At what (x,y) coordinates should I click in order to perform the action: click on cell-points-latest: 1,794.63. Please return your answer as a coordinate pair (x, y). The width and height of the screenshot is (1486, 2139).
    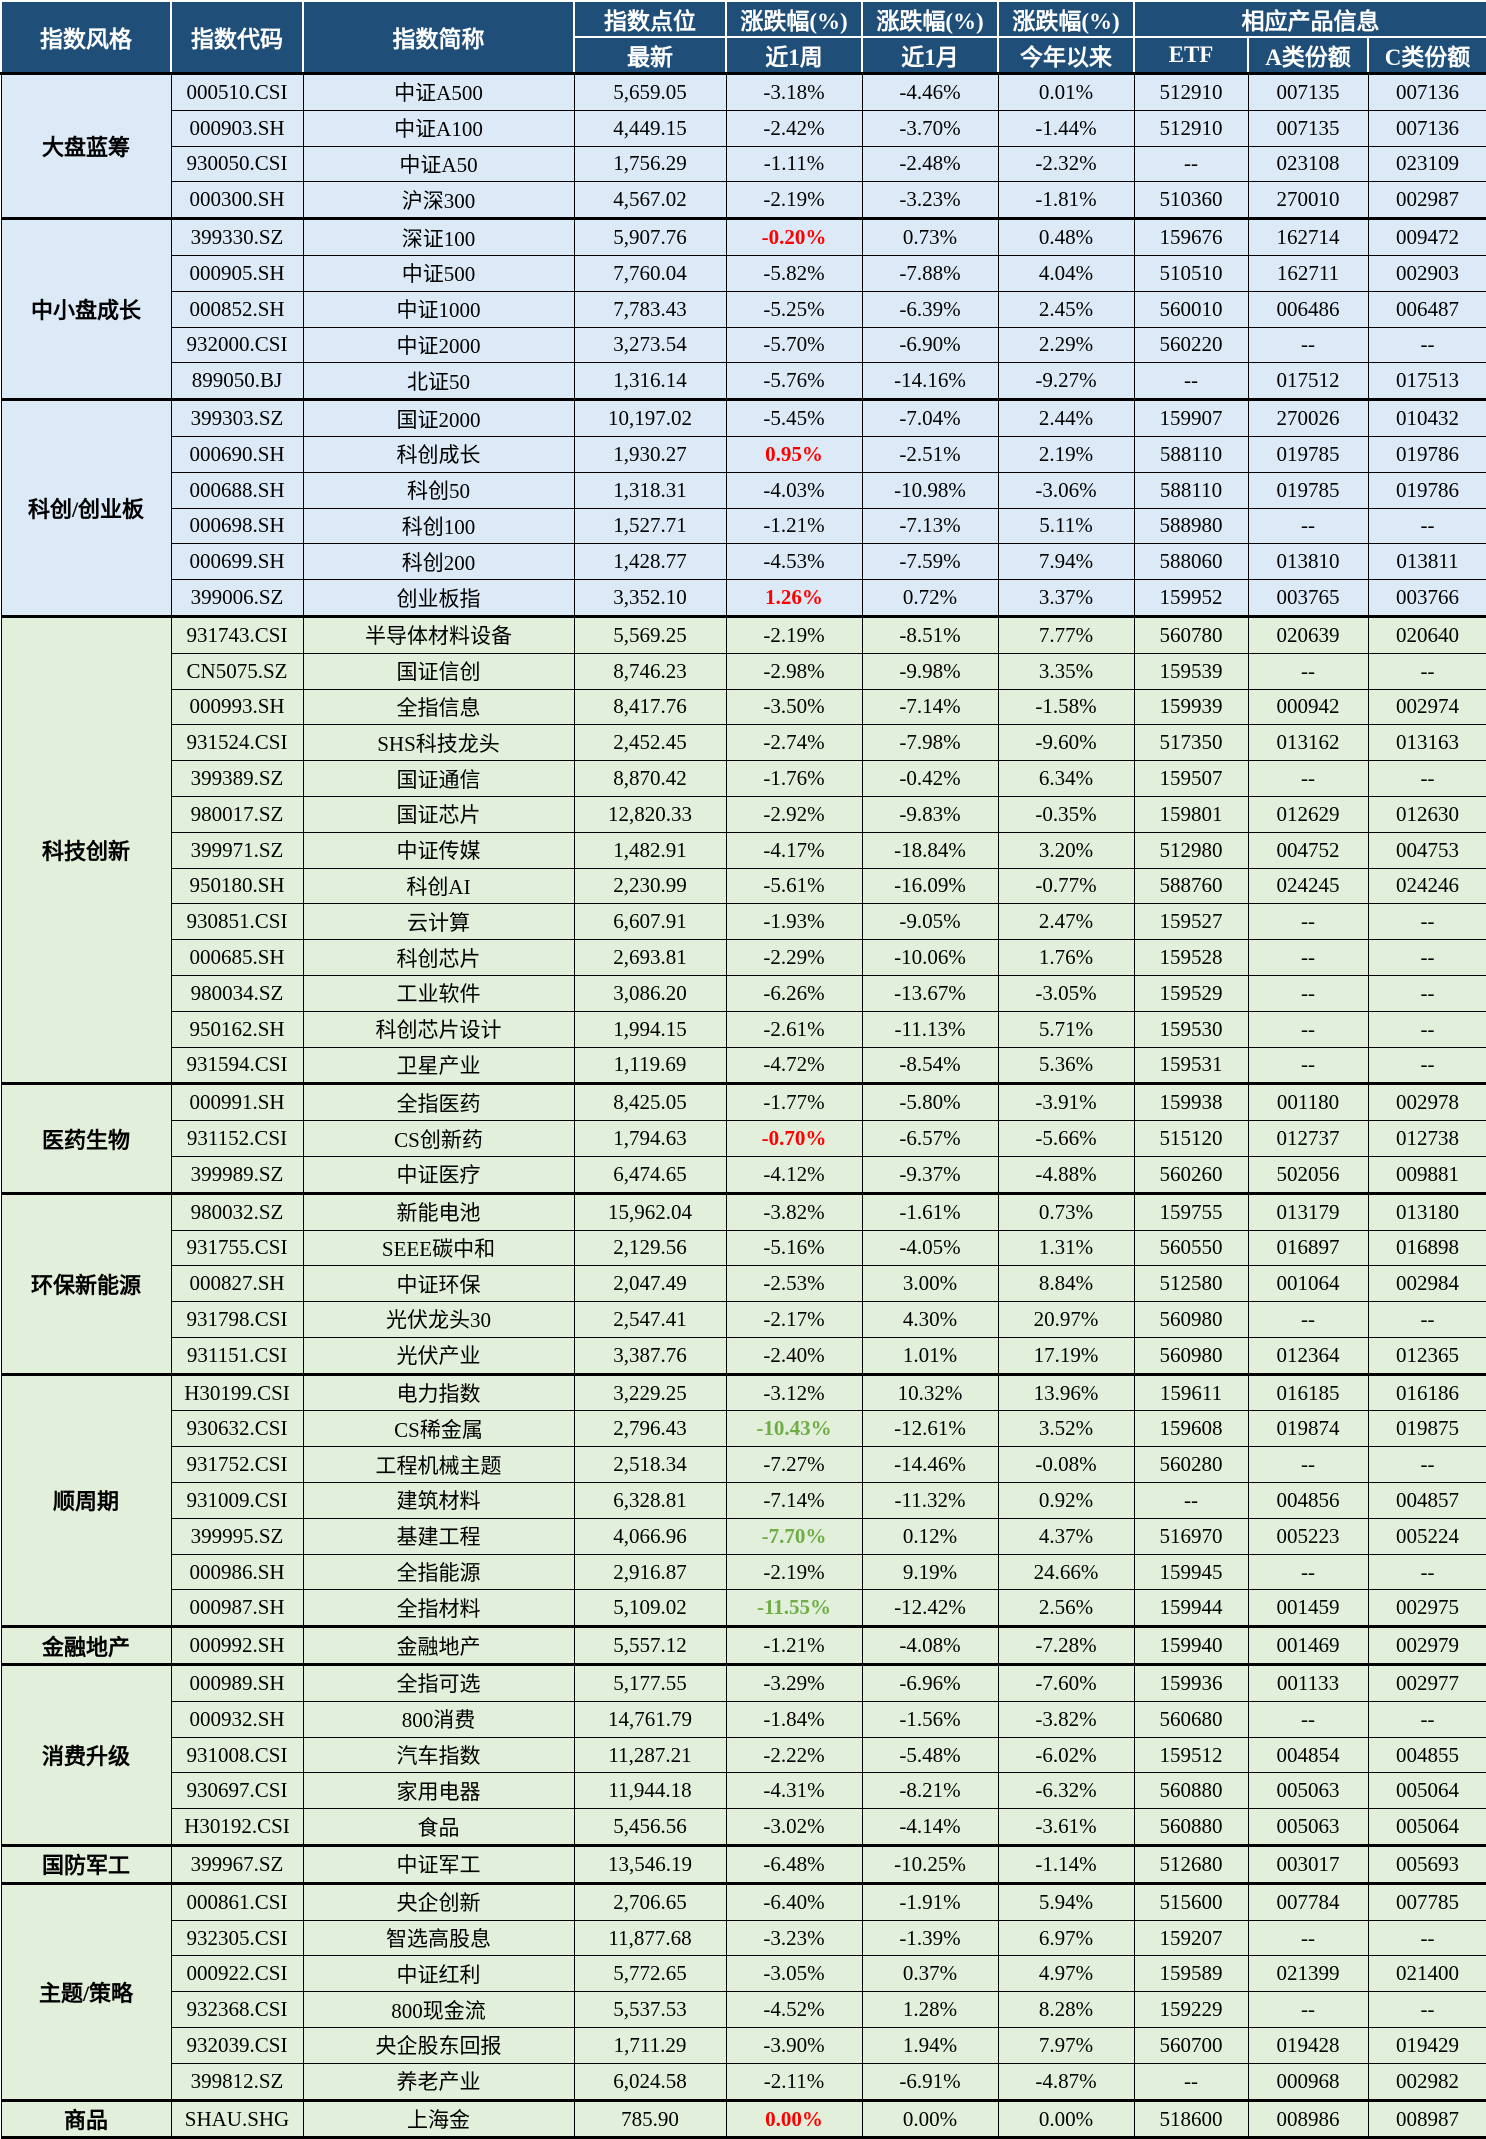
    Looking at the image, I should click on (650, 1138).